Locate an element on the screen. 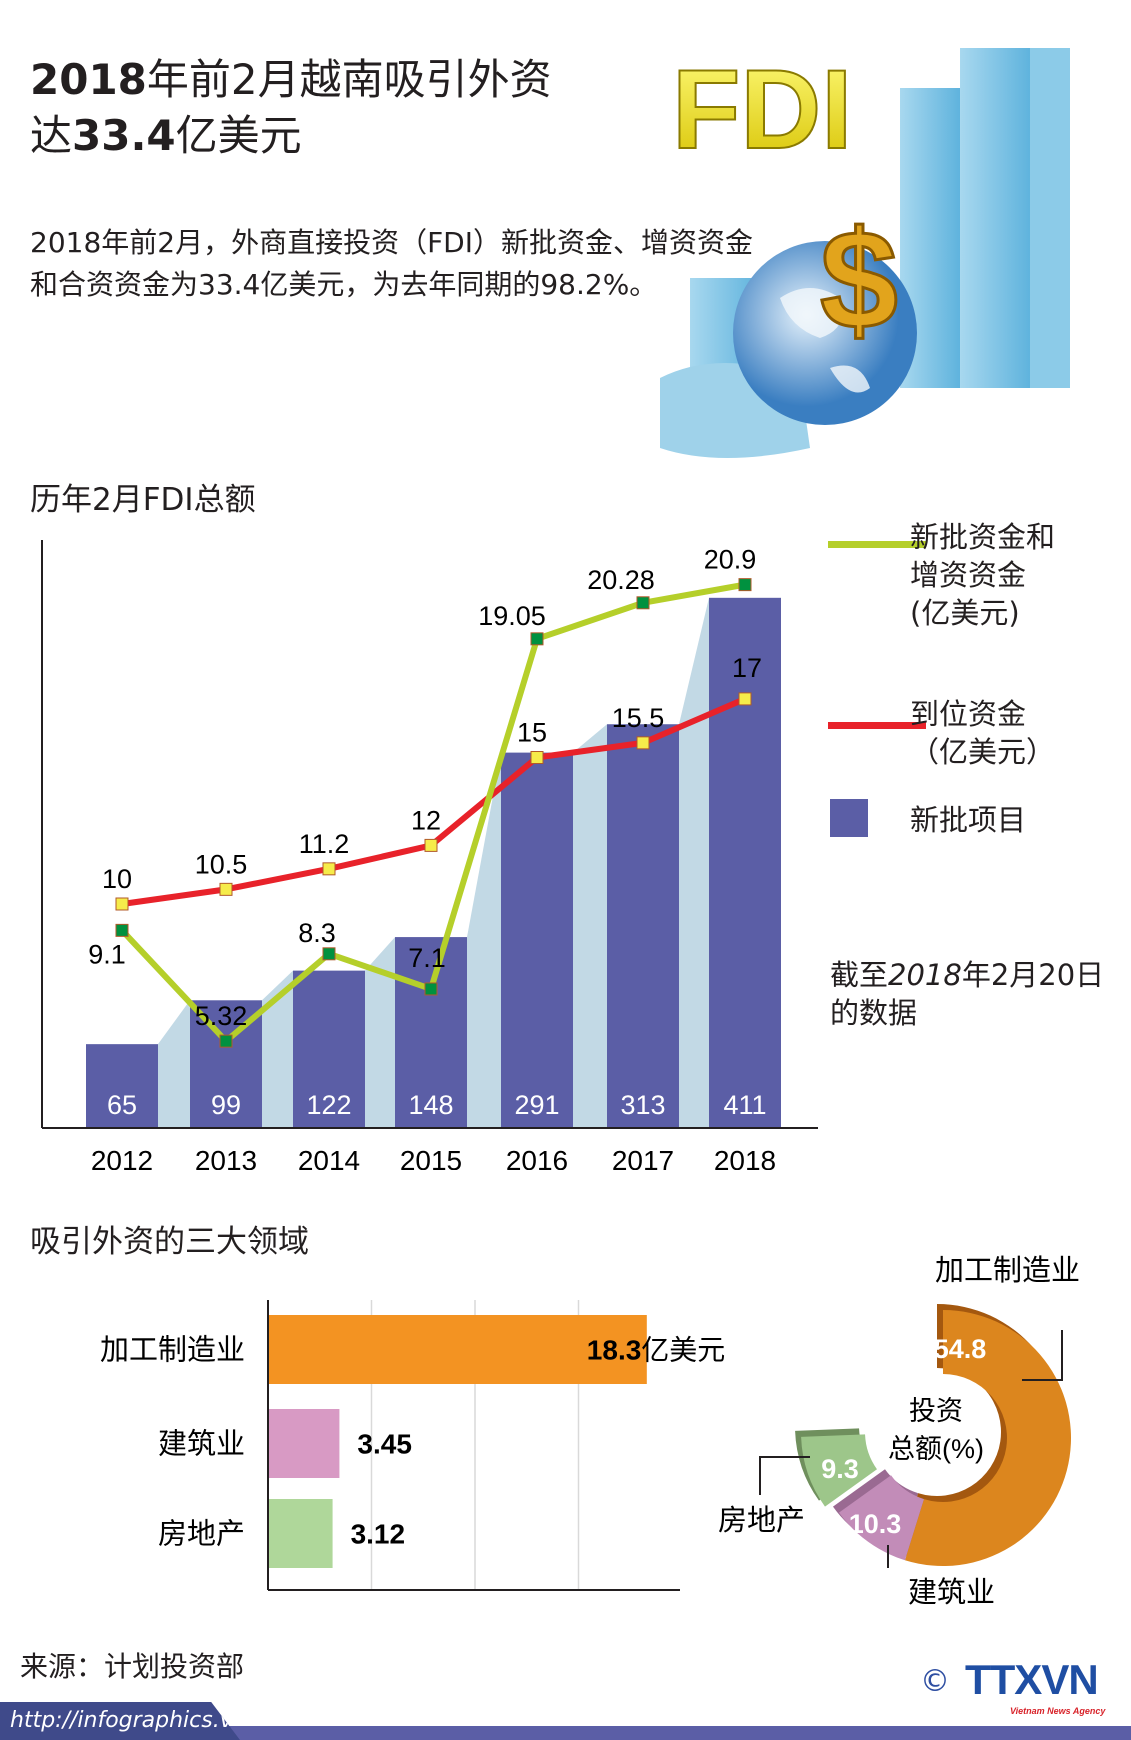 This screenshot has height=1740, width=1131. received-capital-value-label: 11.2 is located at coordinates (324, 844).